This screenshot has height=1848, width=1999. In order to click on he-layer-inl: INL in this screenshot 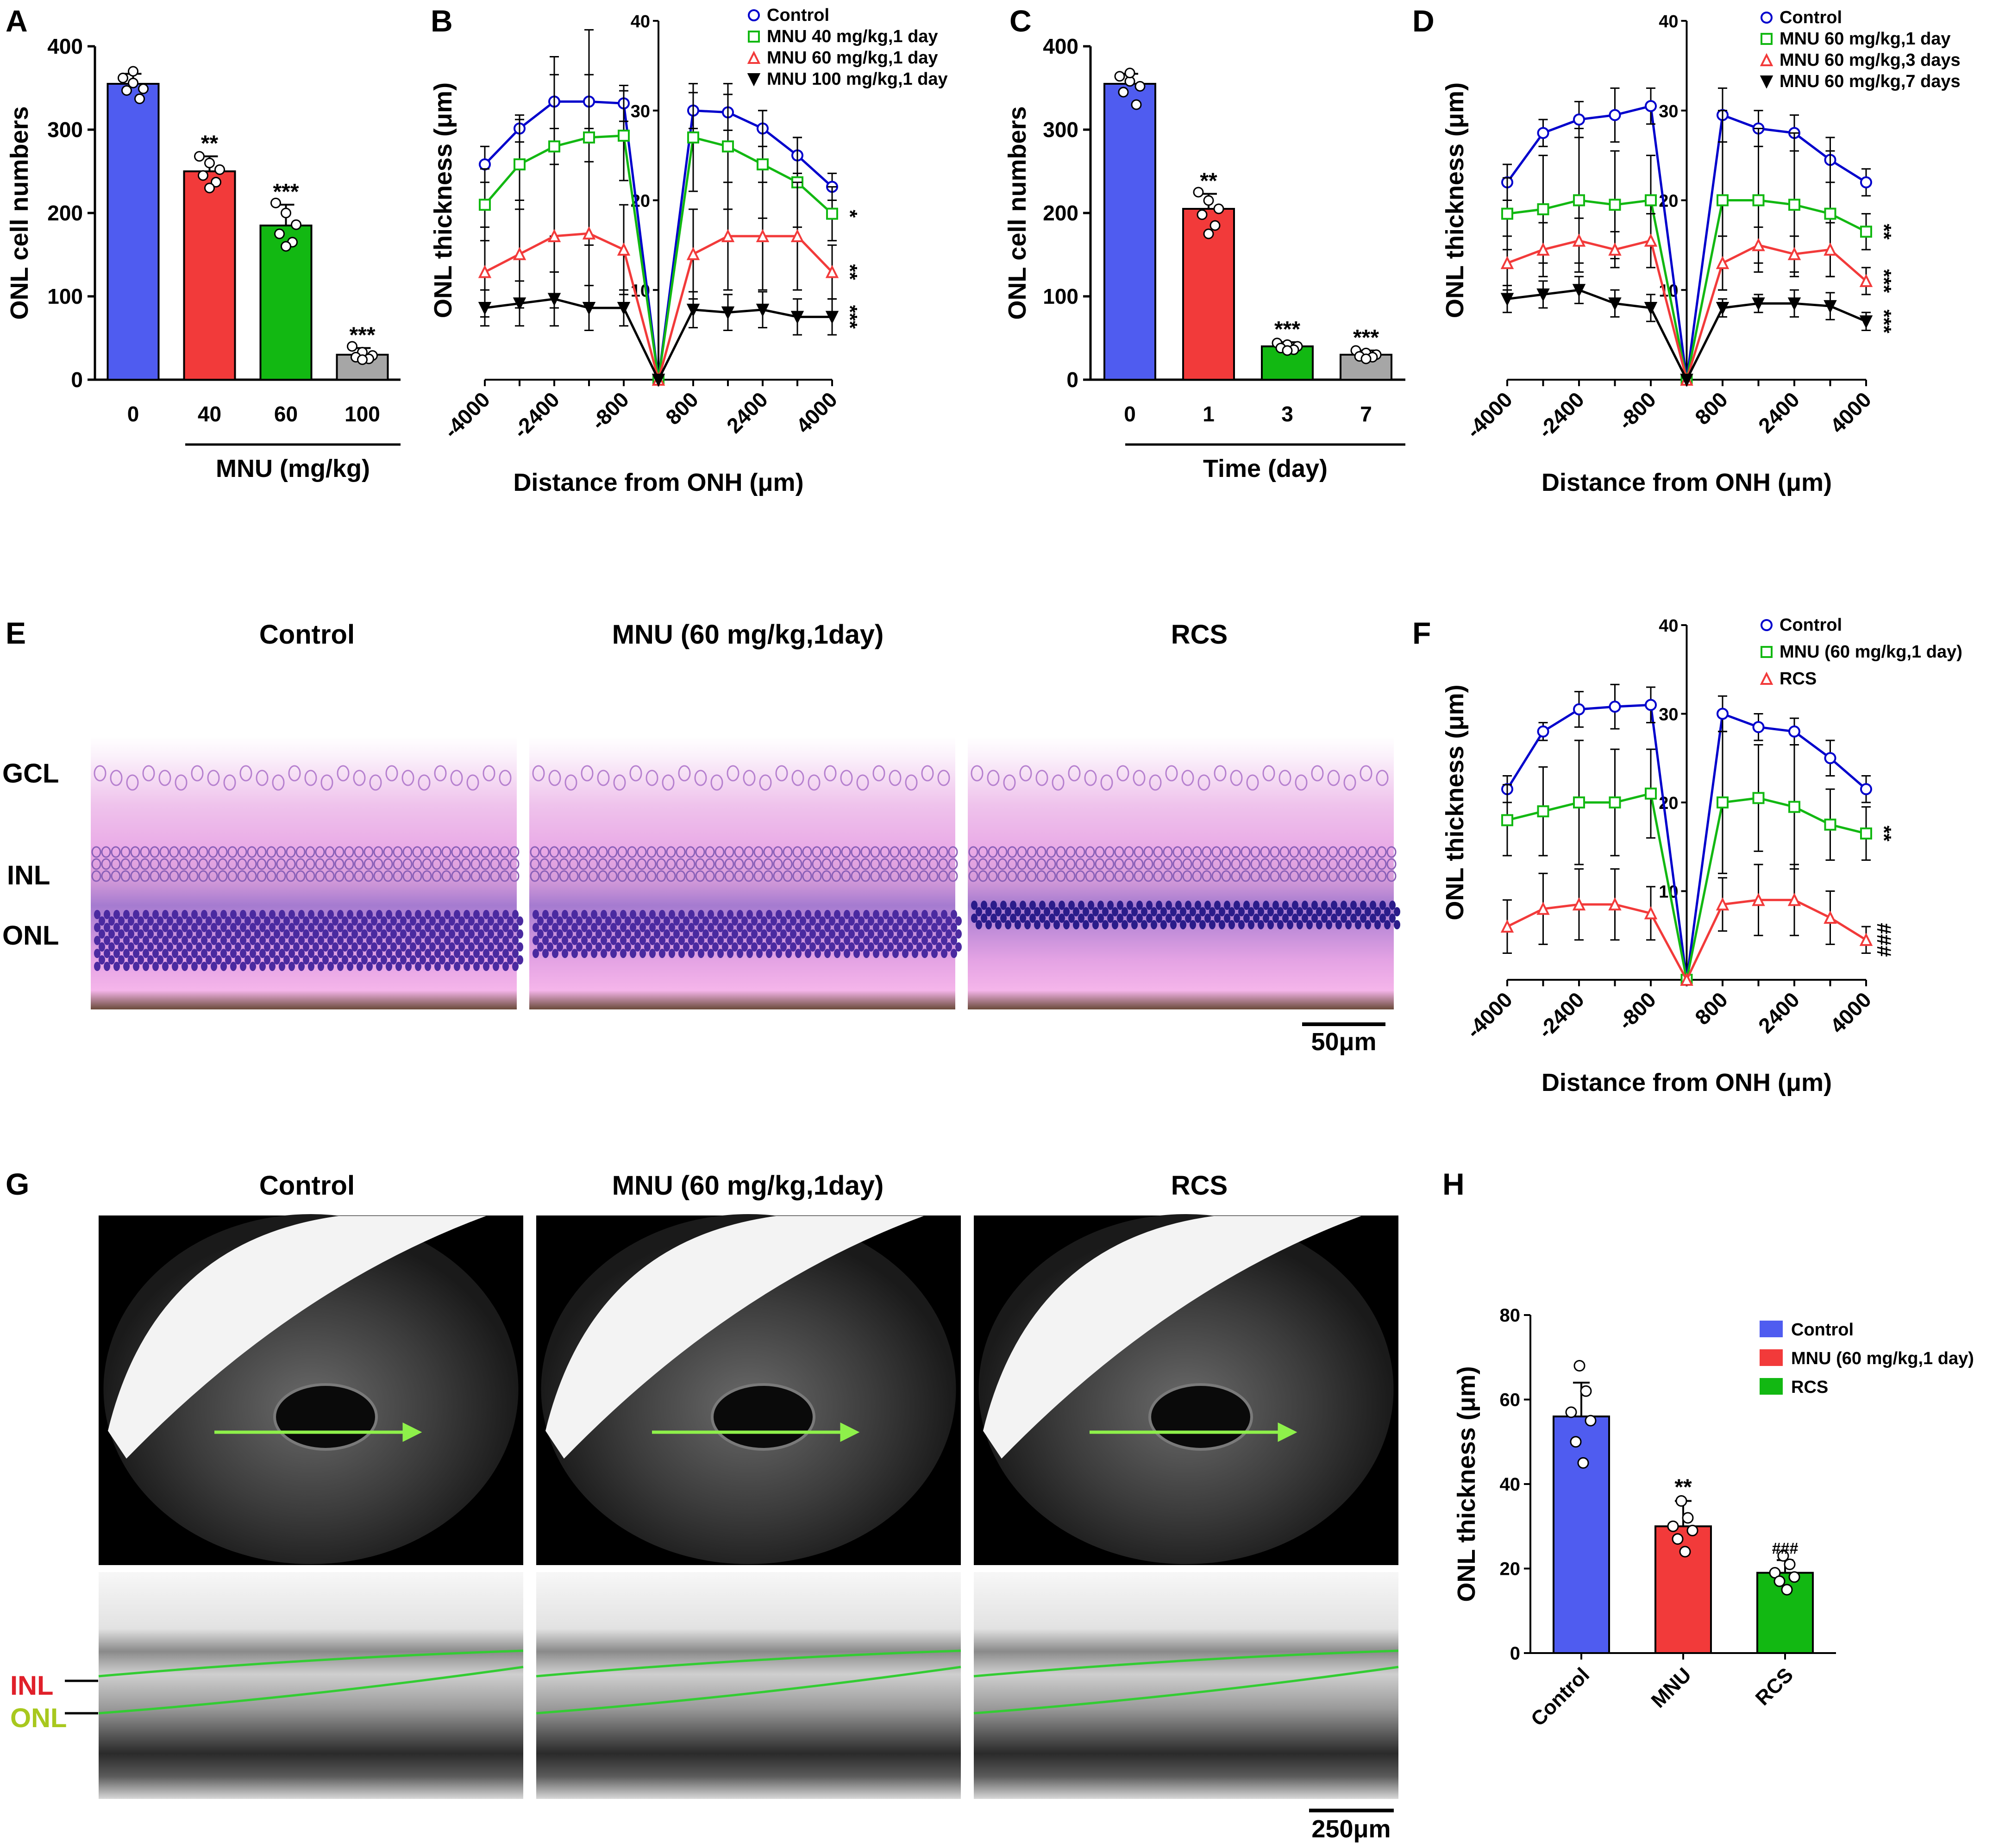, I will do `click(28, 875)`.